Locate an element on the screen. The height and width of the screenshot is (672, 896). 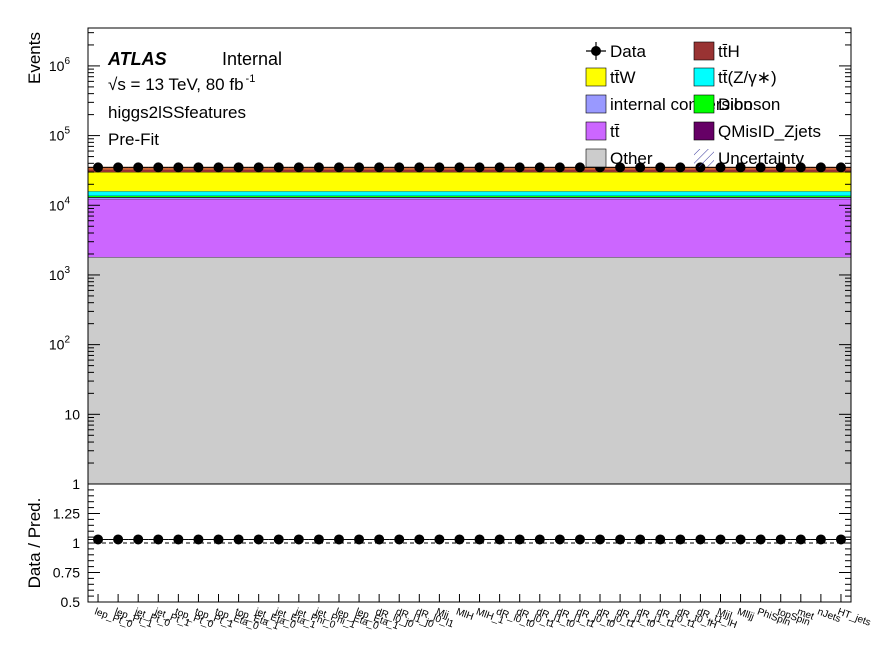
y-tick-exp-2: 2 is located at coordinates (67, 340).